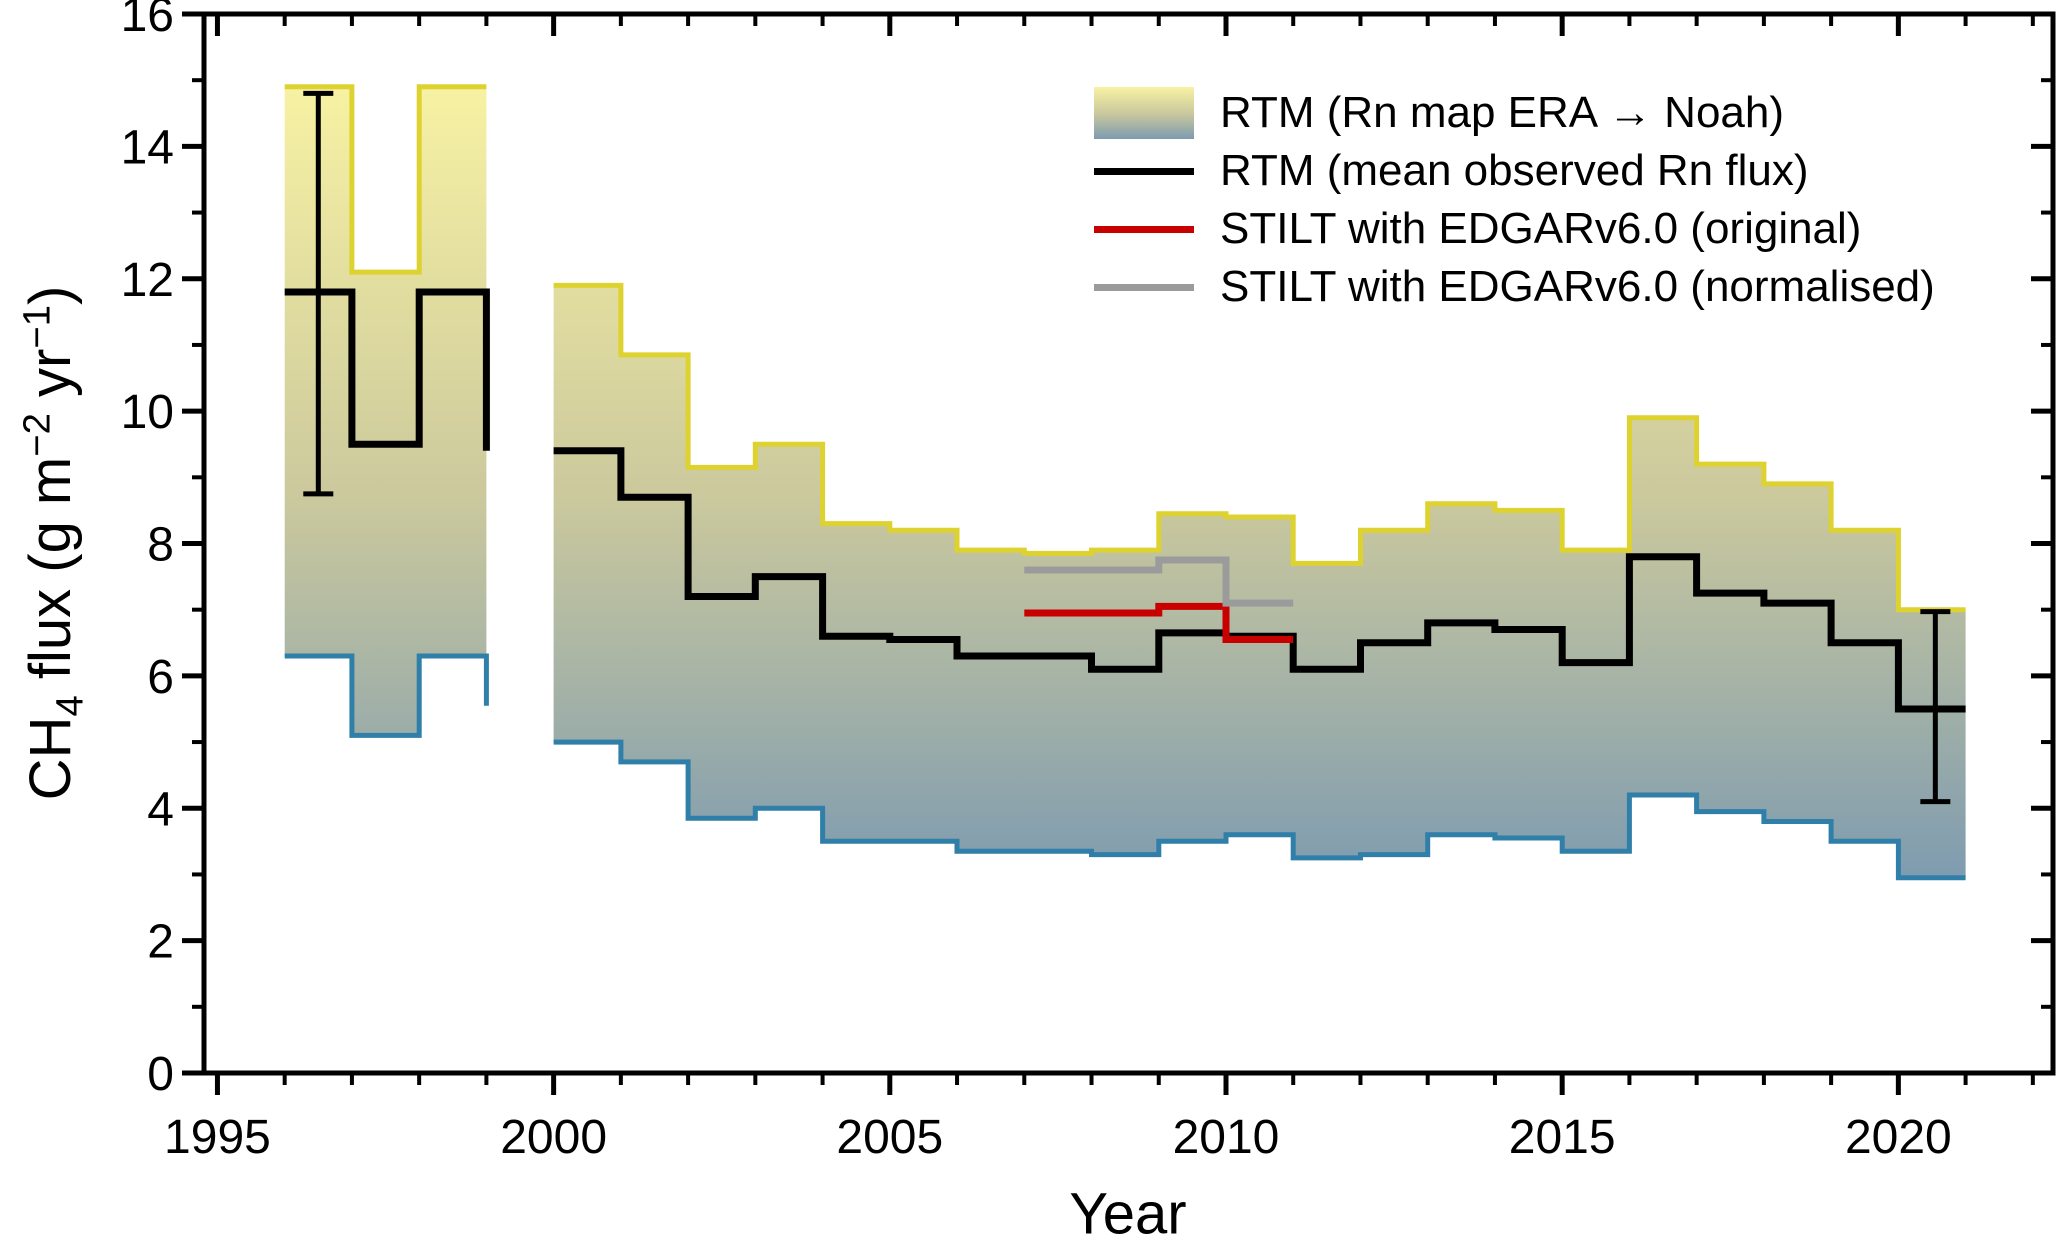 The width and height of the screenshot is (2067, 1255). What do you see at coordinates (160, 942) in the screenshot?
I see `y-tick-label: 2` at bounding box center [160, 942].